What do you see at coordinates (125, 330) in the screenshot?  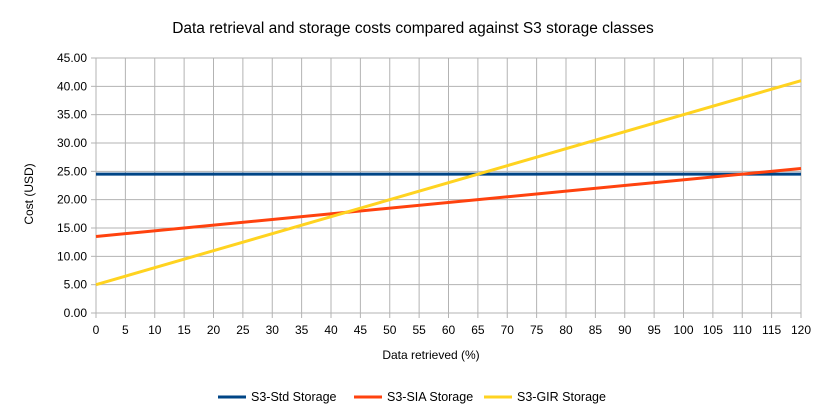 I see `x-tick-label: 5` at bounding box center [125, 330].